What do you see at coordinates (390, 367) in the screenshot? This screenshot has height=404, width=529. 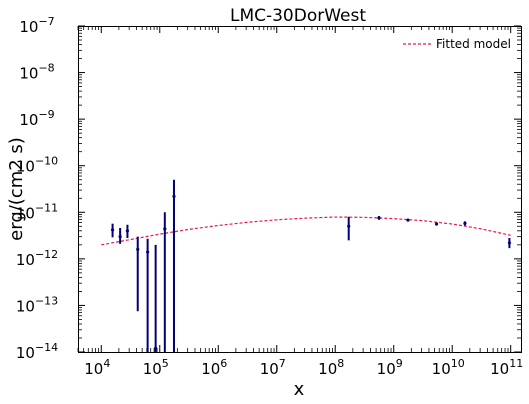 I see `x-tick-label: 10⁹` at bounding box center [390, 367].